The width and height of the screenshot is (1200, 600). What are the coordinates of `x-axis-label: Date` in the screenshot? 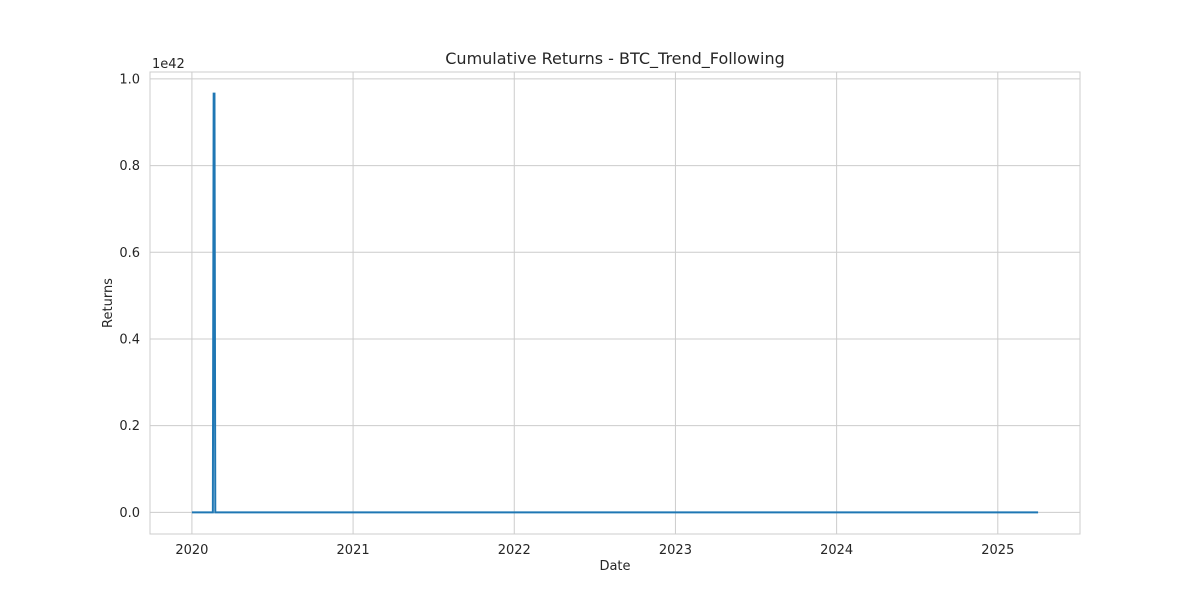 It's located at (614, 566).